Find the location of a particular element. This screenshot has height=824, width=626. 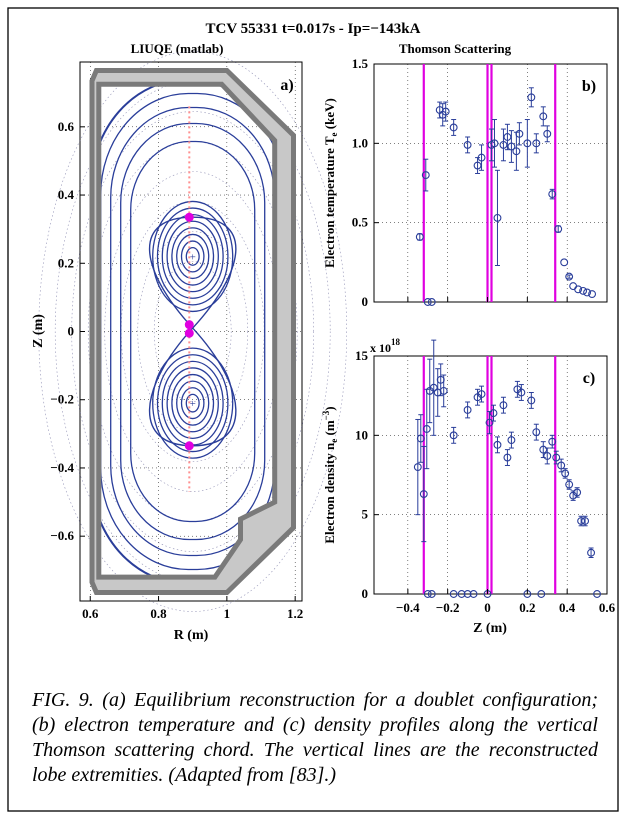

y-tick-label: −0.4 is located at coordinates (62, 467).